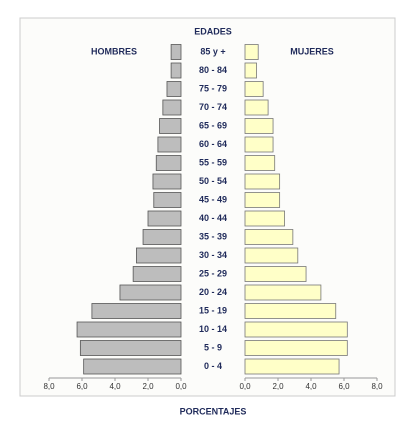 The height and width of the screenshot is (421, 408). I want to click on category-label: 0 - 4, so click(213, 366).